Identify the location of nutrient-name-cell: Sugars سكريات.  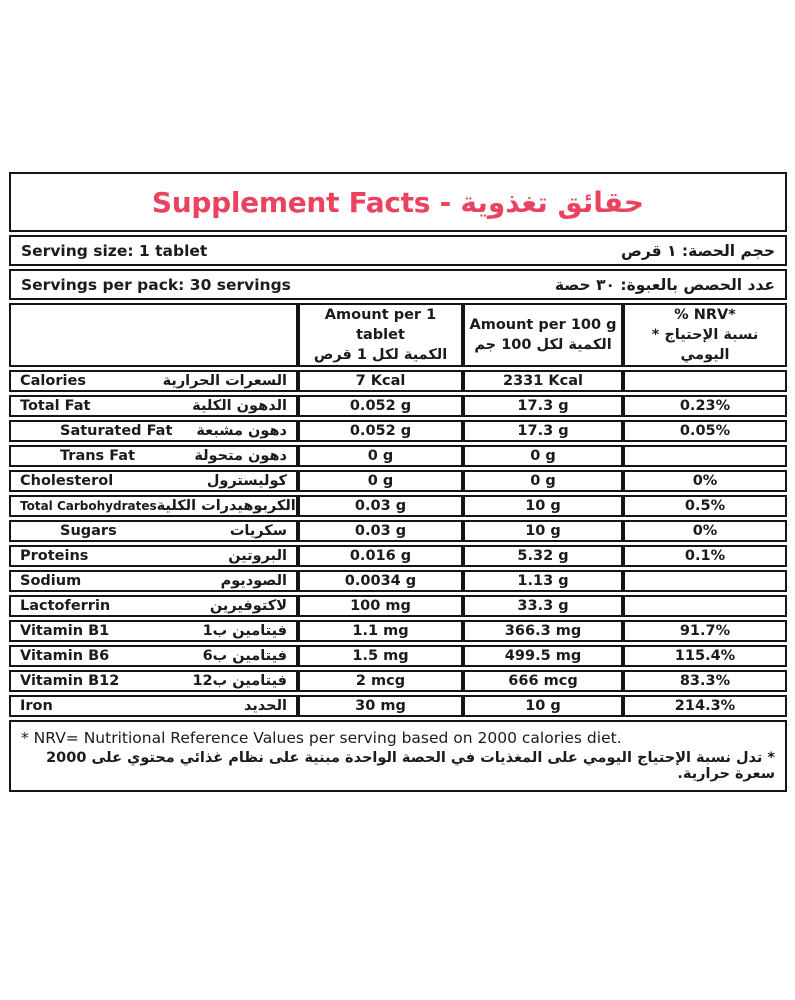
(153, 531).